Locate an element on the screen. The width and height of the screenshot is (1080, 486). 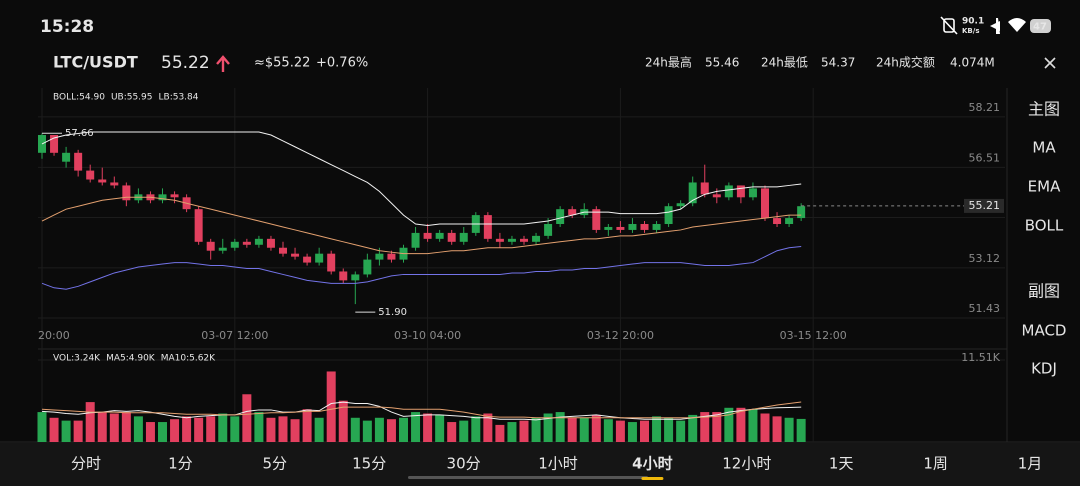
legend-entry: MA5:4.90K is located at coordinates (131, 359).